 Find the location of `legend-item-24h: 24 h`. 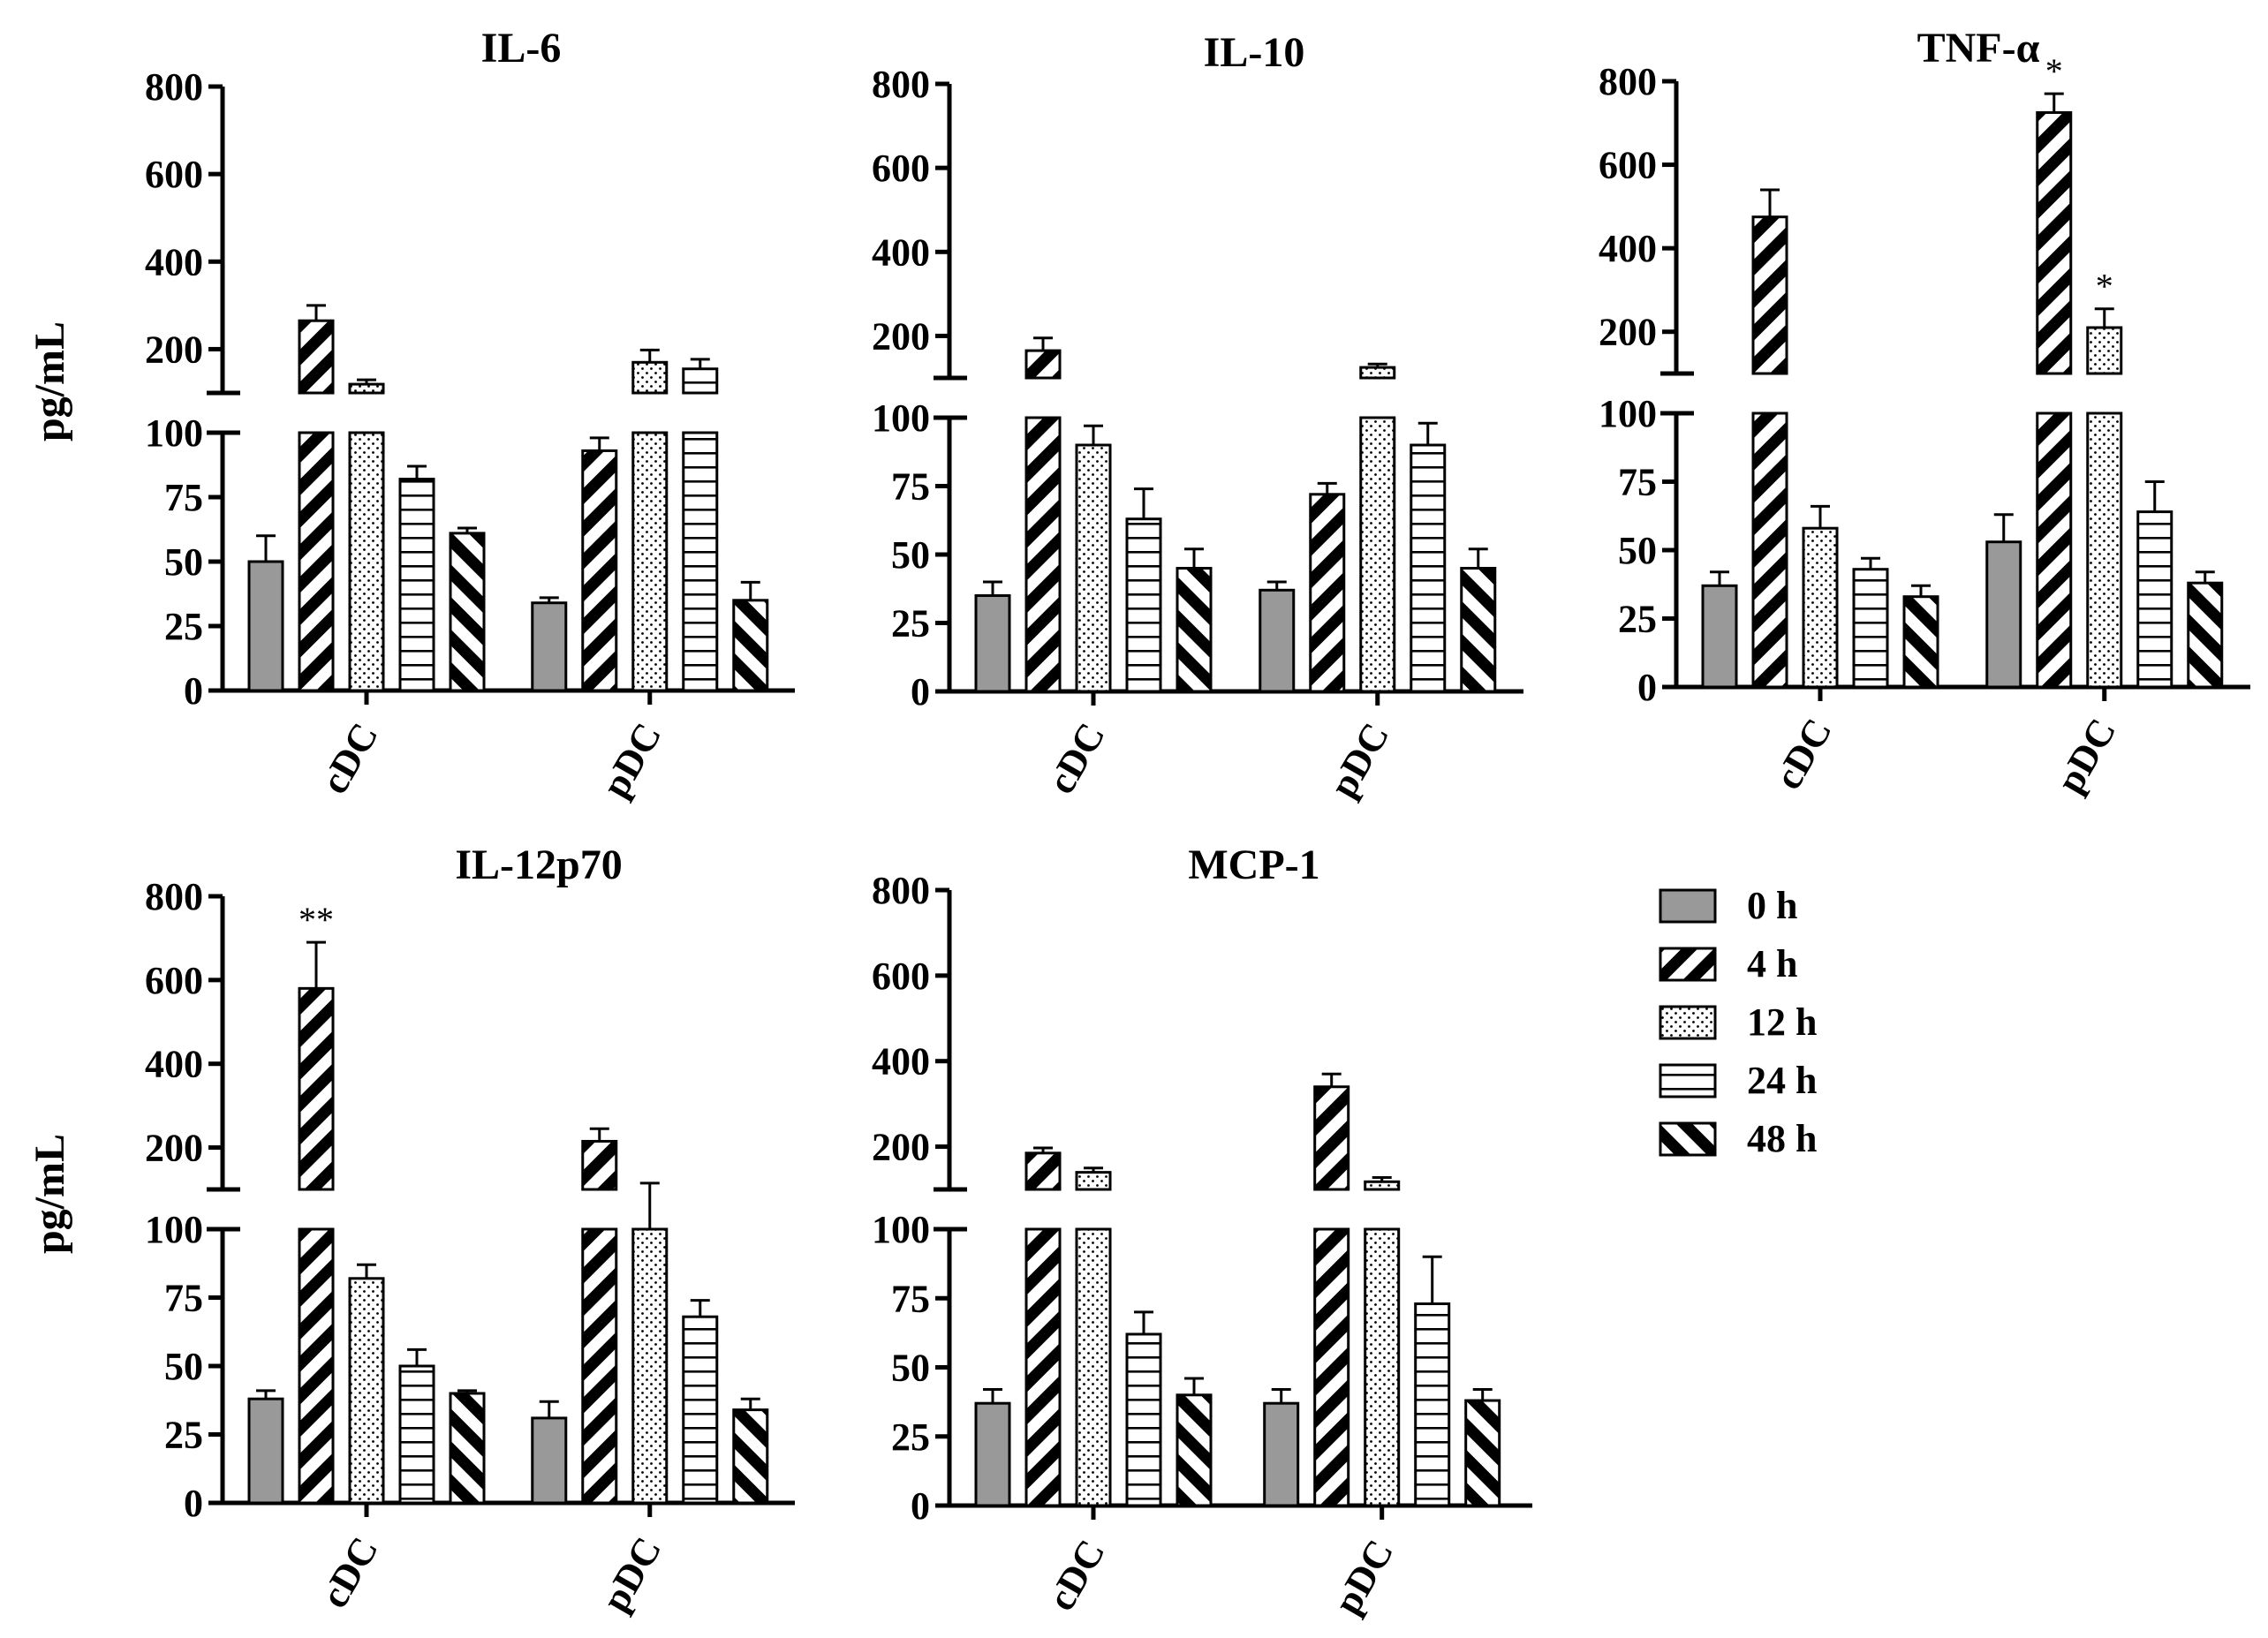

legend-item-24h: 24 h is located at coordinates (1738, 1080).